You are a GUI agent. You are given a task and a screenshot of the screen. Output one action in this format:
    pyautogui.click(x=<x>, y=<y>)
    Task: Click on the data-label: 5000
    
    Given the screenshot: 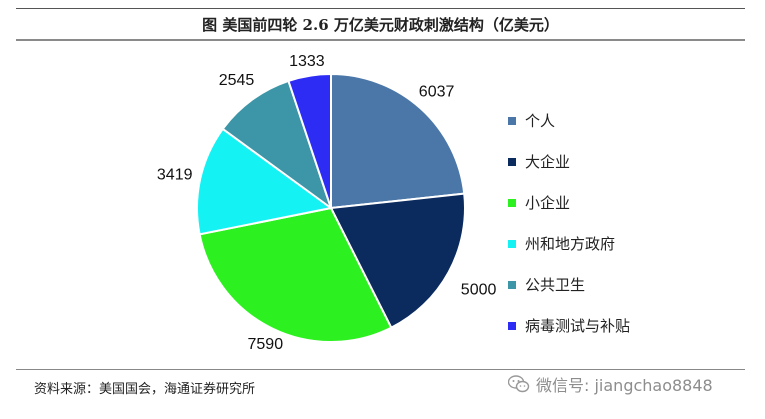 What is the action you would take?
    pyautogui.click(x=479, y=289)
    